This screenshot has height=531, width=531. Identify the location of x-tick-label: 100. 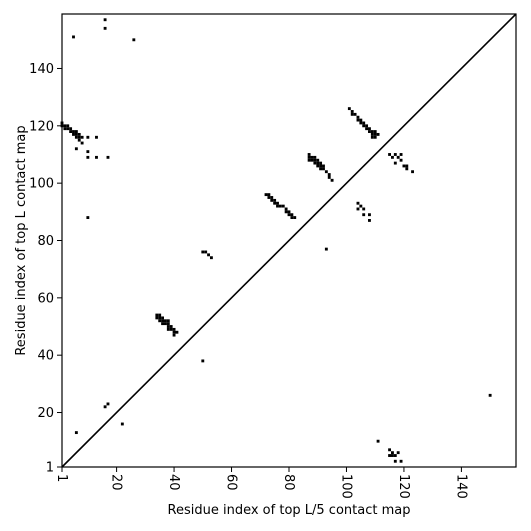
(345, 486).